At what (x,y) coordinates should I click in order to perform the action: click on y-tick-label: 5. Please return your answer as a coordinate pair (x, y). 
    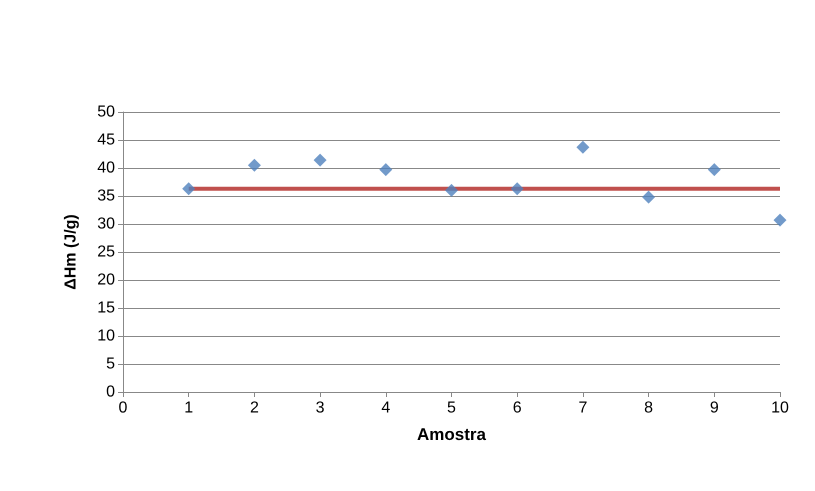
    Looking at the image, I should click on (111, 364).